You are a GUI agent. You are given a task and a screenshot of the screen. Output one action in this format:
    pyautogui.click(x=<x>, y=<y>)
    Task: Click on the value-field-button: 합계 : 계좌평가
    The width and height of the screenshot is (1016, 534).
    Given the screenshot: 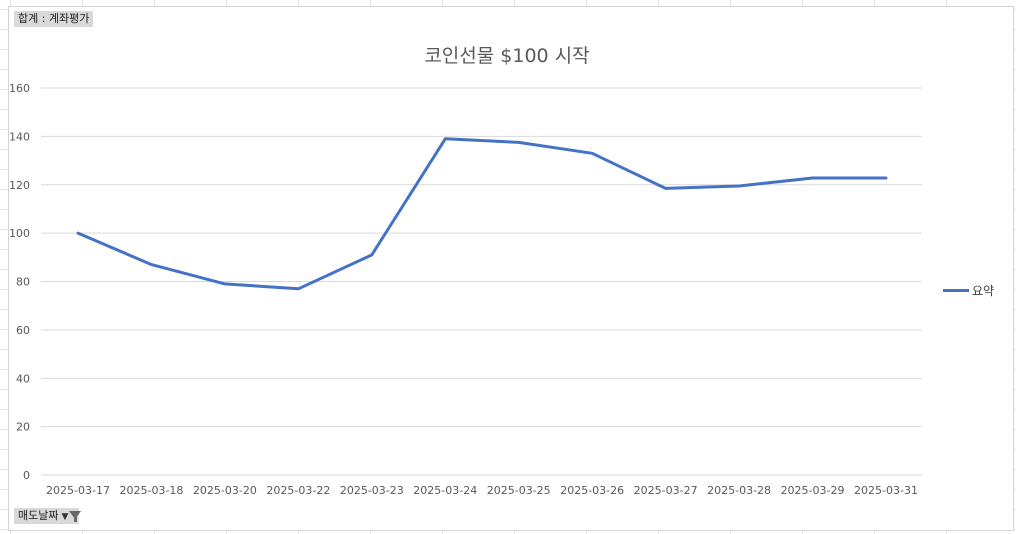 What is the action you would take?
    pyautogui.click(x=54, y=19)
    